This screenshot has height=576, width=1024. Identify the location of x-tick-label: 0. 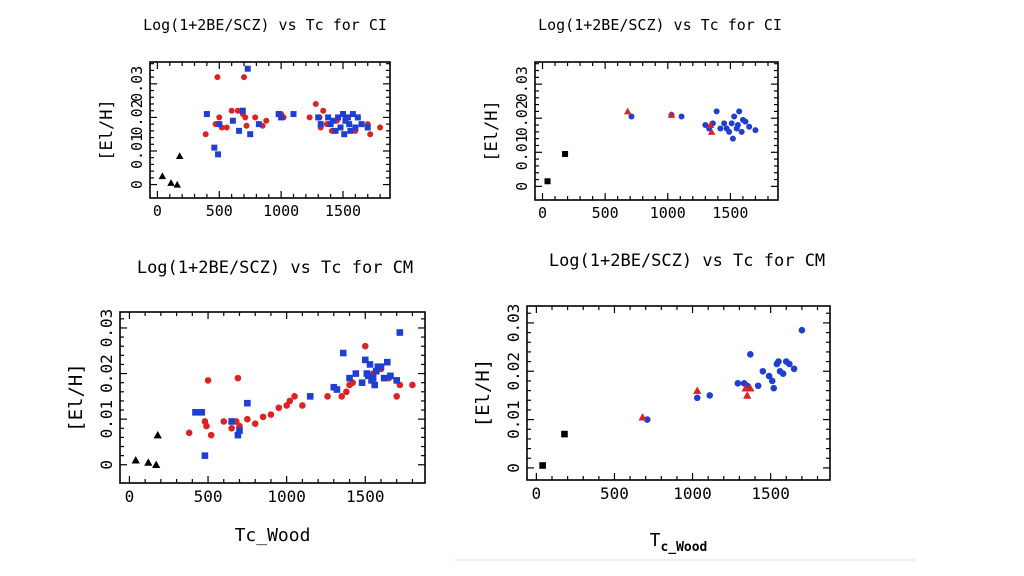
(542, 213).